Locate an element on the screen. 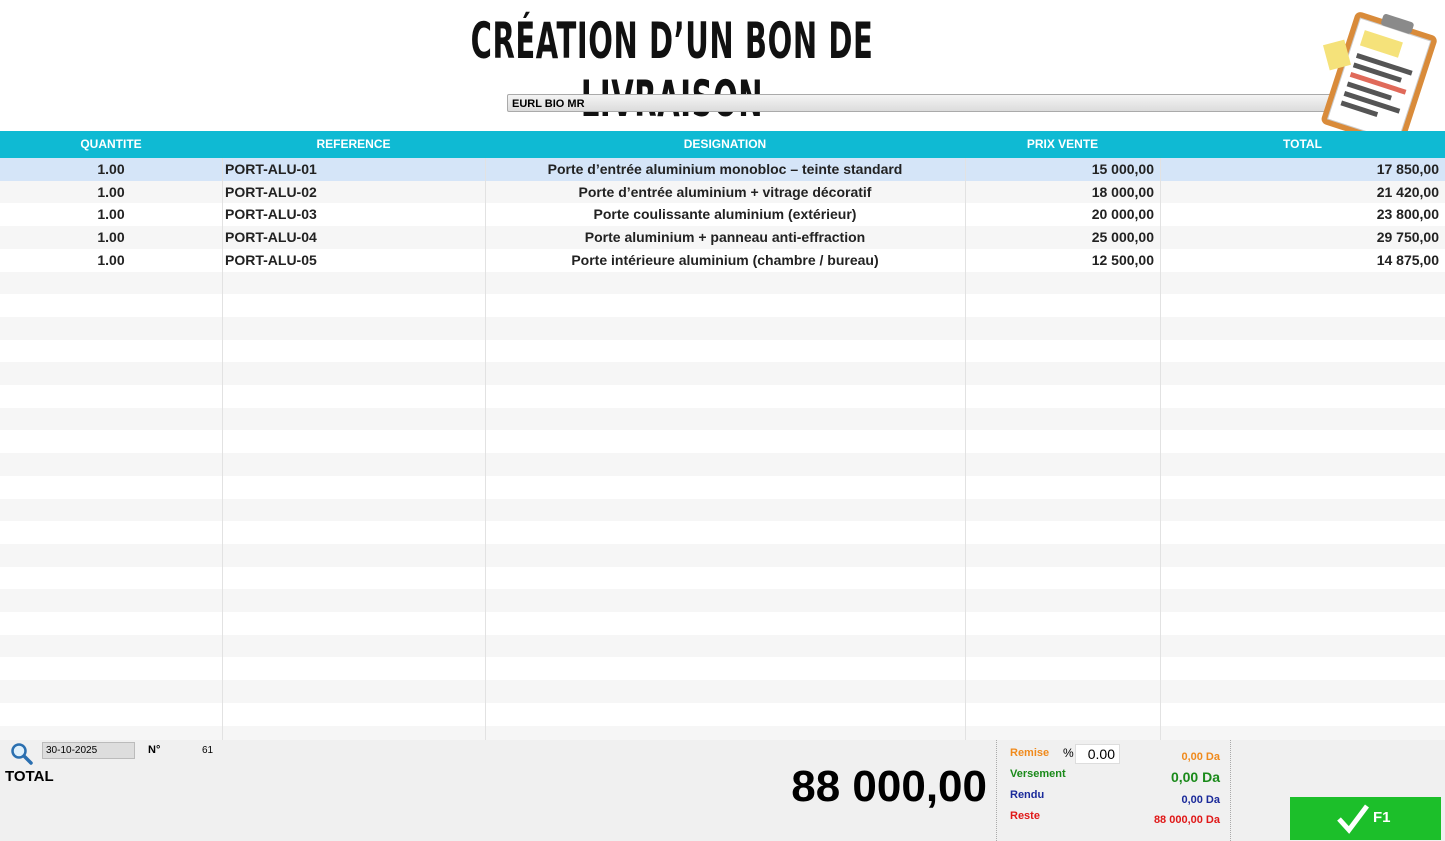 Image resolution: width=1445 pixels, height=841 pixels. versement-label: Versement is located at coordinates (1038, 774).